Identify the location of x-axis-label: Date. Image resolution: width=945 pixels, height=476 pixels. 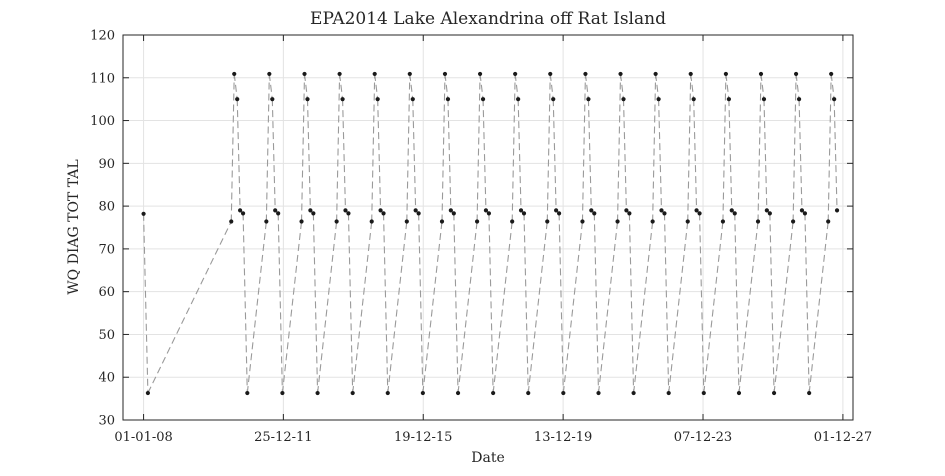
(487, 458).